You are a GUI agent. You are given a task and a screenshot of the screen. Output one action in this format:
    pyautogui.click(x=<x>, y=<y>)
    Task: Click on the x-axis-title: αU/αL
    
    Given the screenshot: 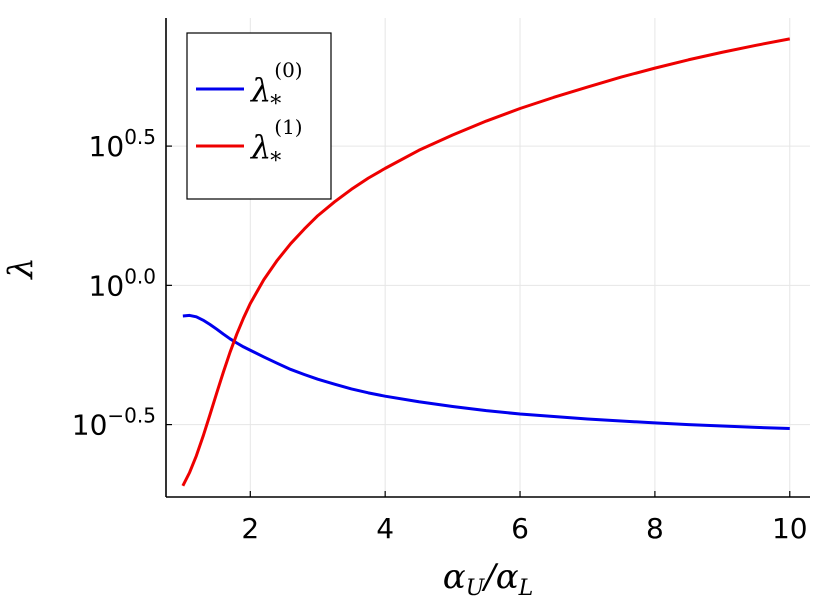 What is the action you would take?
    pyautogui.click(x=488, y=579)
    